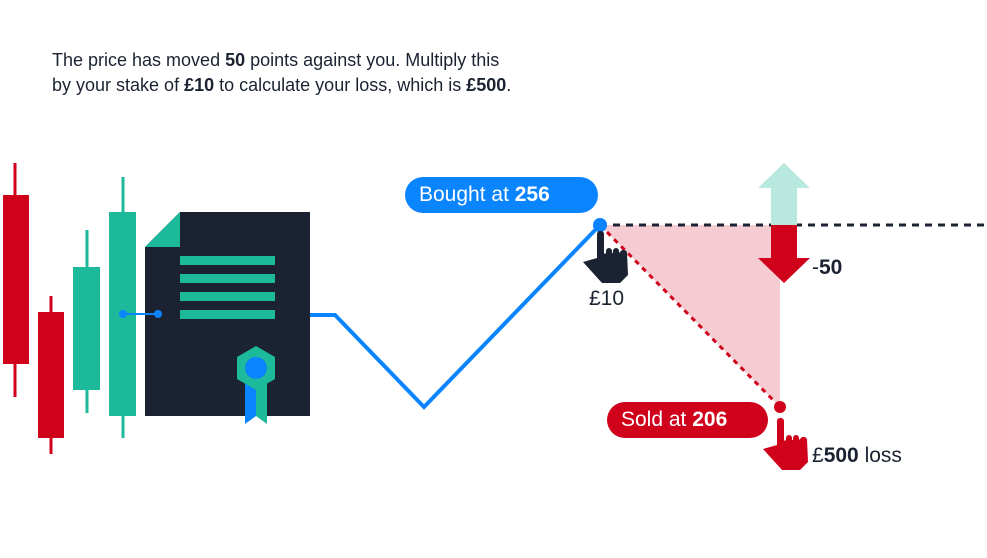 Image resolution: width=987 pixels, height=558 pixels. I want to click on intro-text-part: The price has moved, so click(139, 60).